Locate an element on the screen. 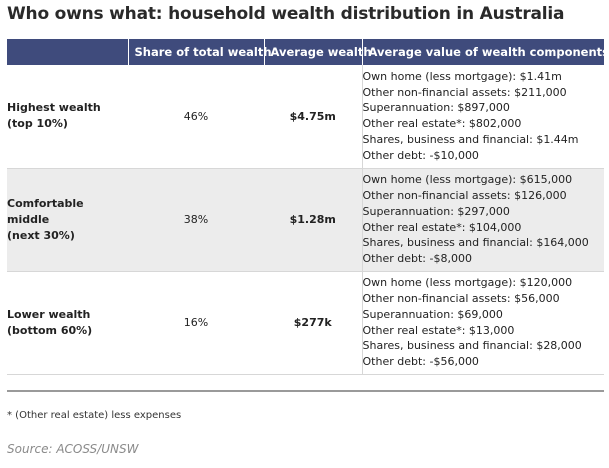 This screenshot has height=468, width=609. share-cell: 38% is located at coordinates (196, 220).